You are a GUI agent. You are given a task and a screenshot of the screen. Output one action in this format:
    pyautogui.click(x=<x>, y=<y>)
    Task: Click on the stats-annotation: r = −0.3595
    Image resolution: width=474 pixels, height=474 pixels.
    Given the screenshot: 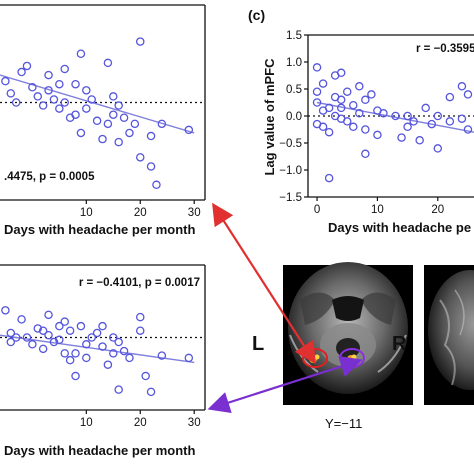 What is the action you would take?
    pyautogui.click(x=445, y=49)
    